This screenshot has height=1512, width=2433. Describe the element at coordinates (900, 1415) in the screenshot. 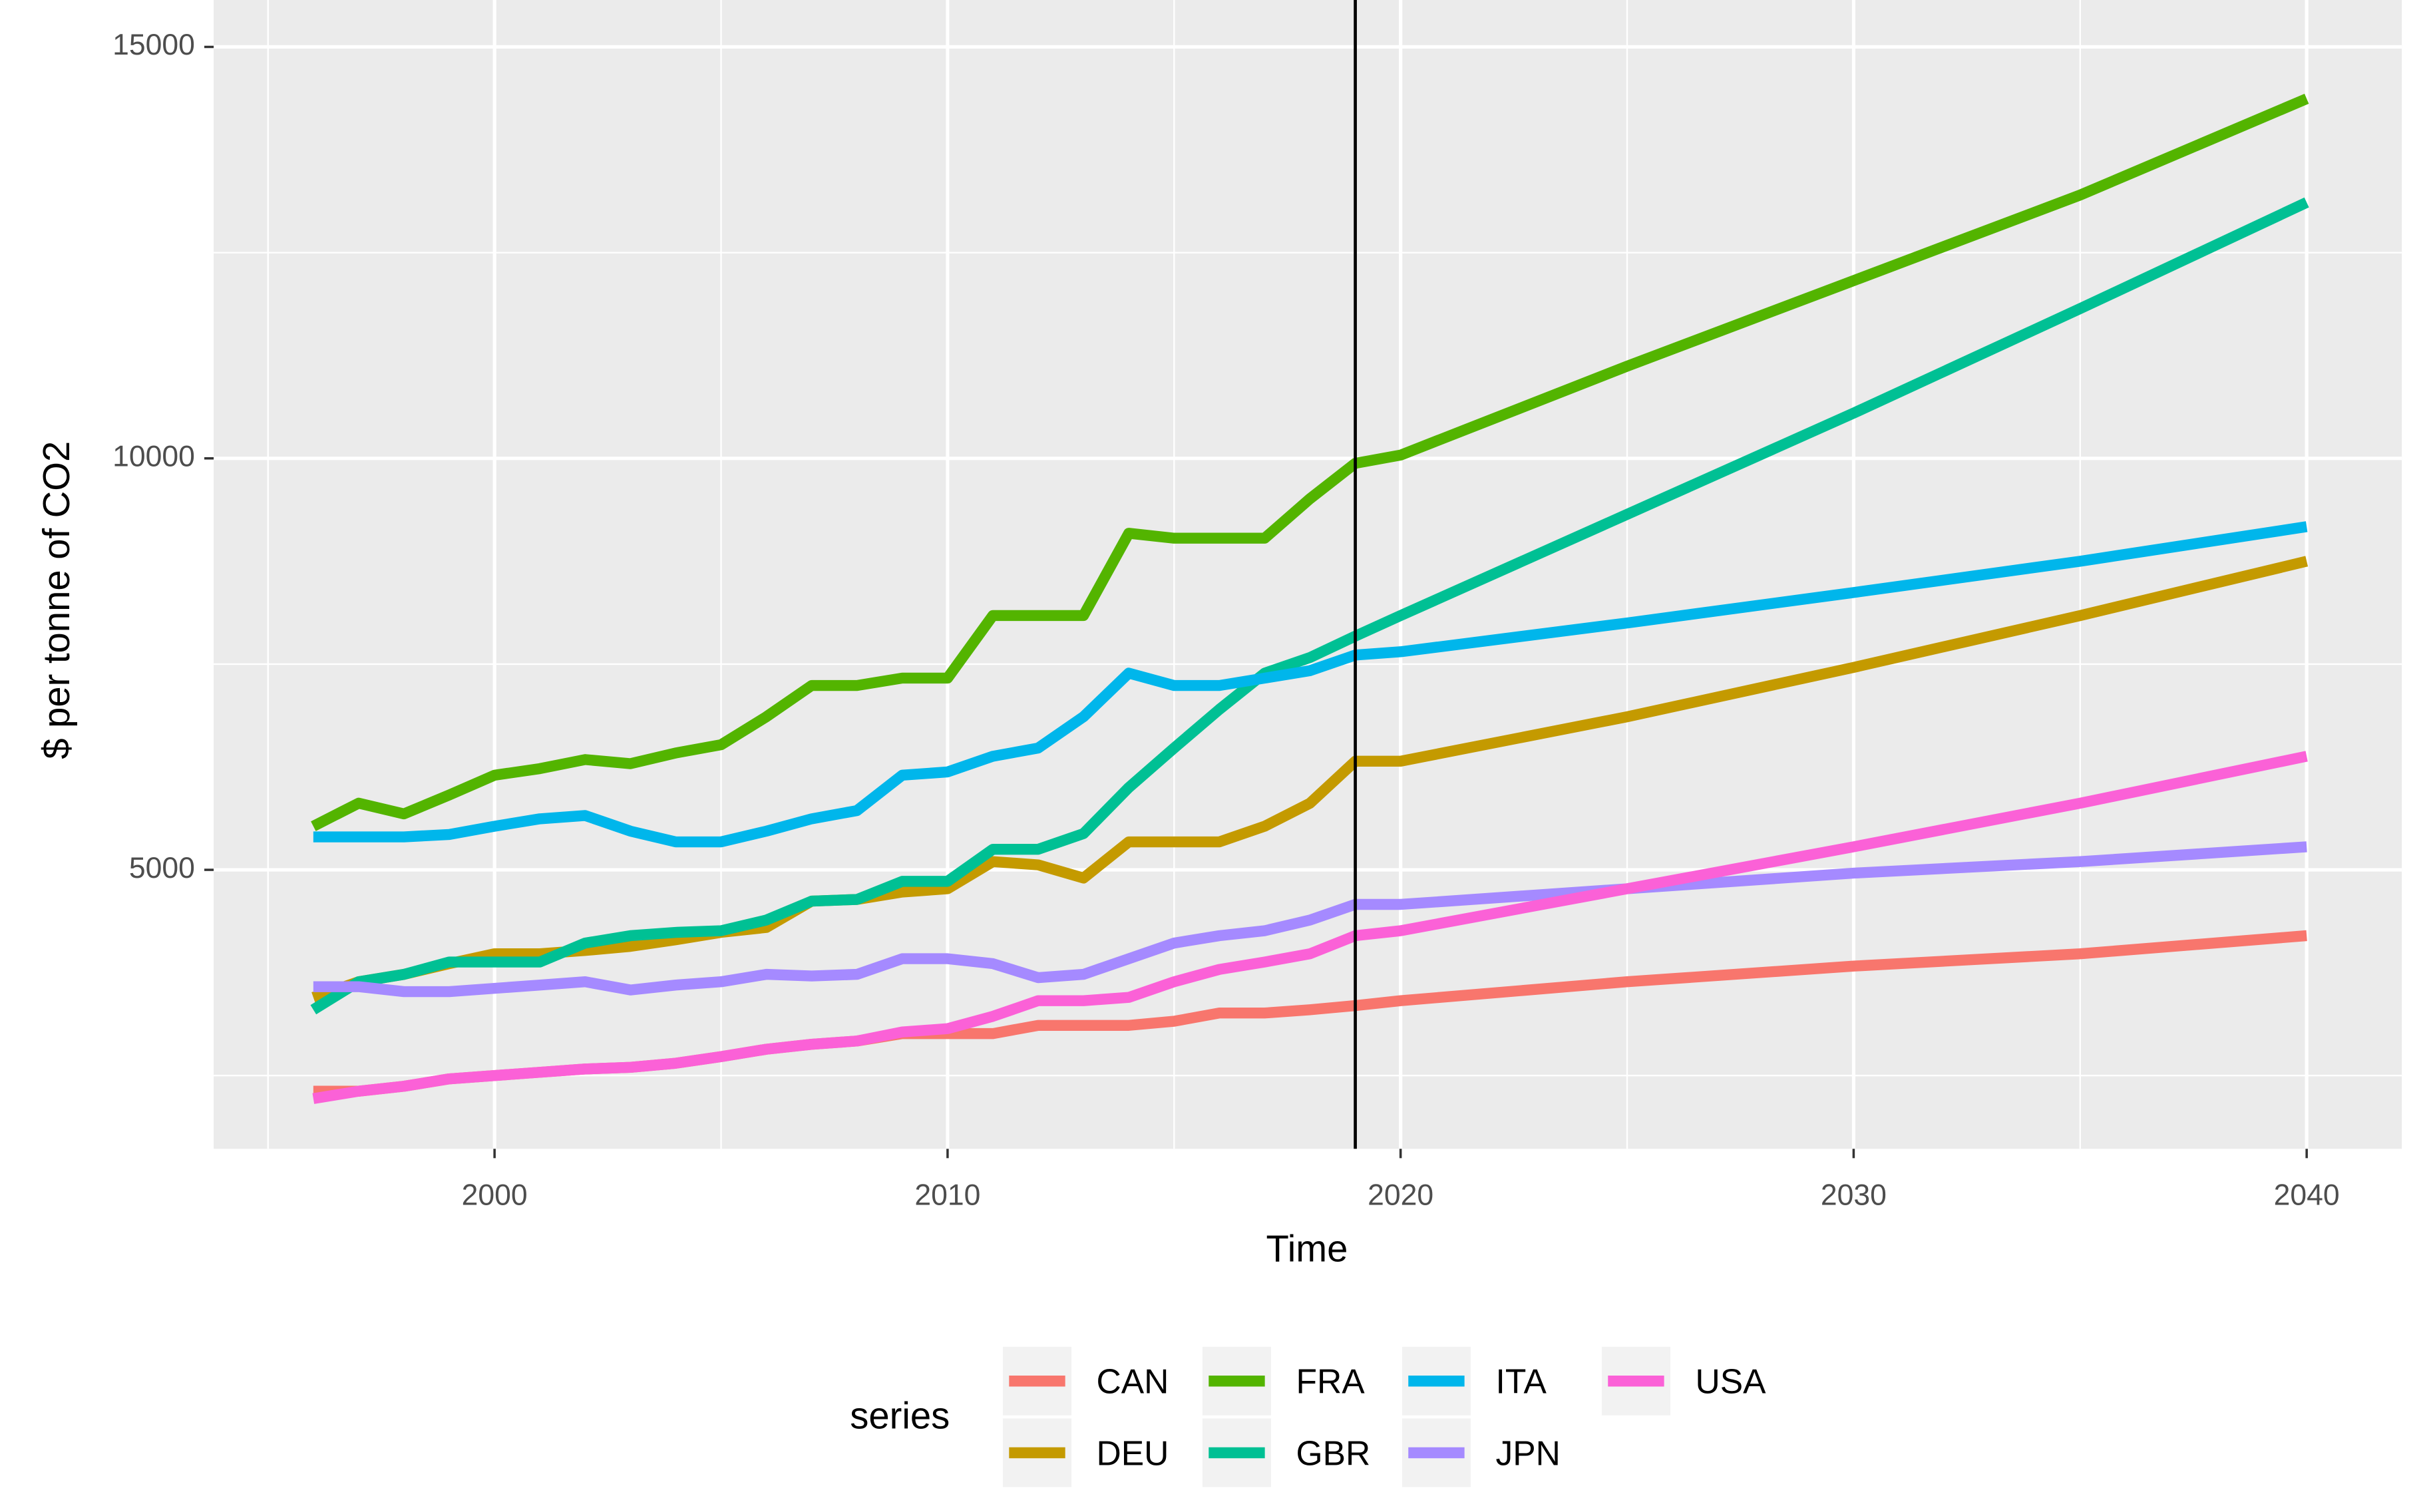

I see `legend-title: series` at that location.